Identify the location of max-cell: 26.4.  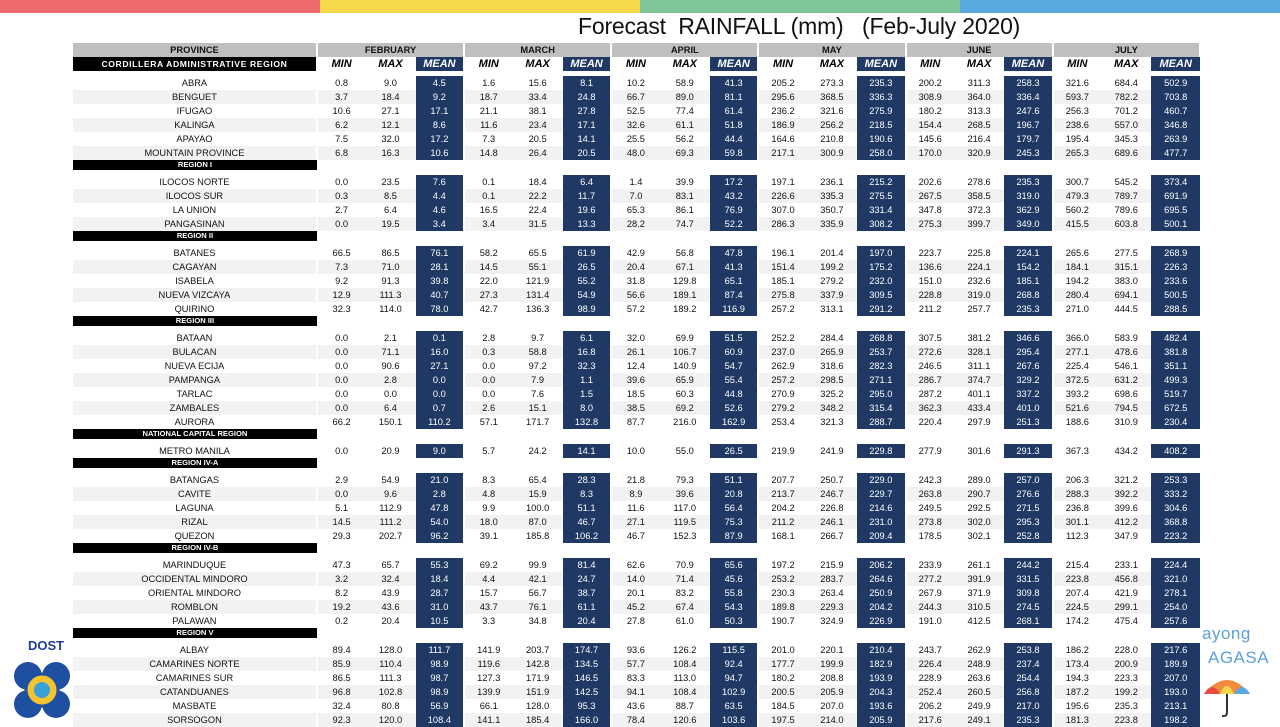
(537, 153).